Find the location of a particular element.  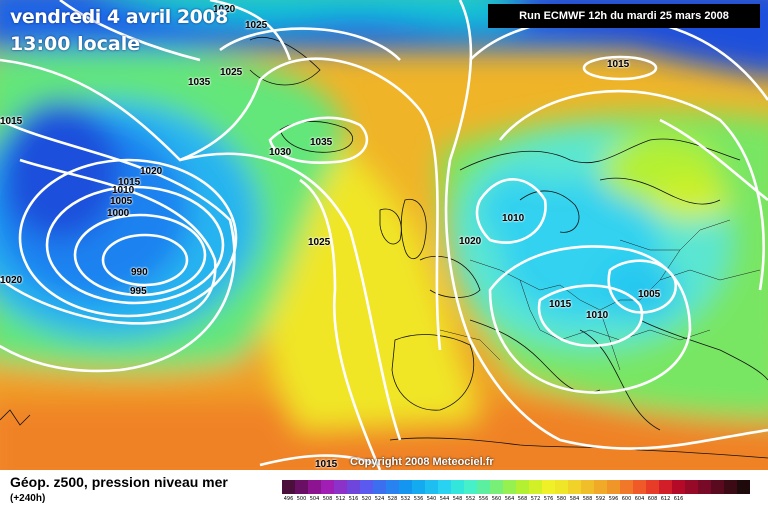

legend-tick-label: 540 is located at coordinates (431, 499).